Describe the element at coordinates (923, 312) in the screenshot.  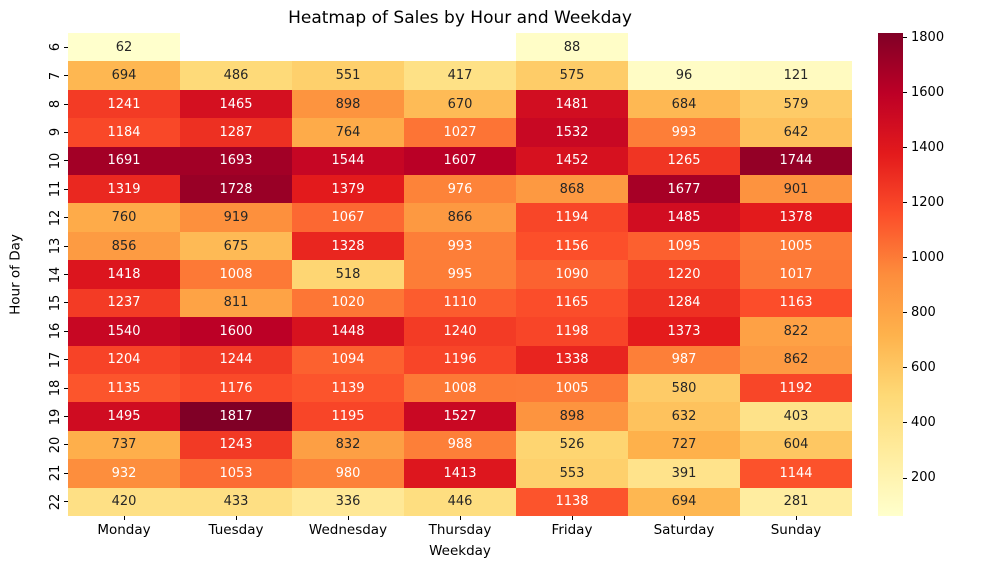
I see `colorbar-tick-label: 800` at that location.